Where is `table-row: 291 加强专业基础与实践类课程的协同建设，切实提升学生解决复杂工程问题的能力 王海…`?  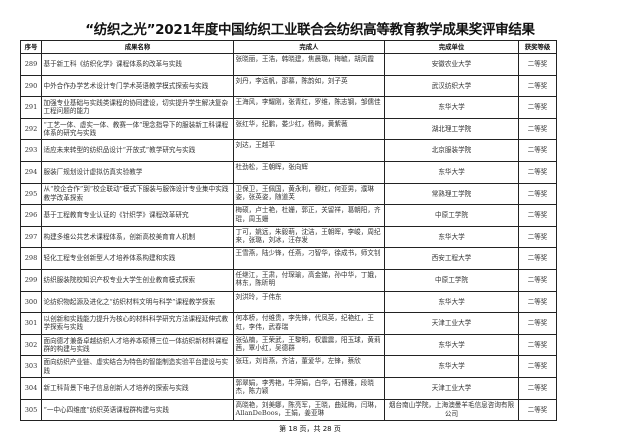 table-row: 291 加强专业基础与实践类课程的协同建设，切实提升学生解决复杂工程问题的能力 王海… is located at coordinates (288, 107).